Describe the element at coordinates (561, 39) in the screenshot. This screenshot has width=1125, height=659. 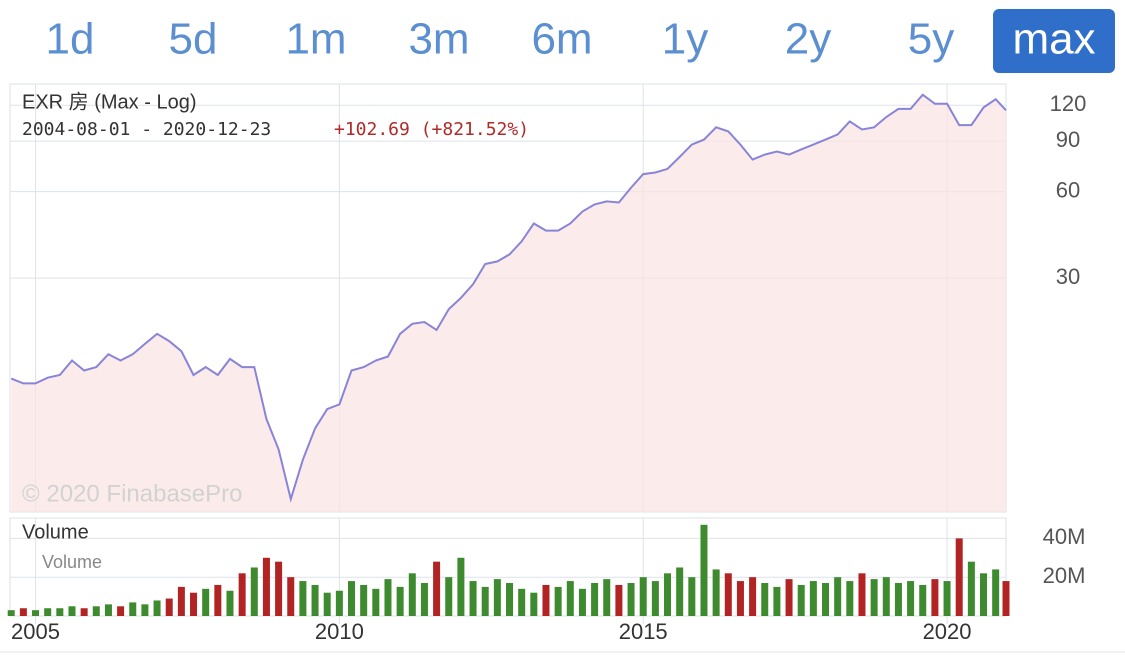
I see `range-button: 6m` at that location.